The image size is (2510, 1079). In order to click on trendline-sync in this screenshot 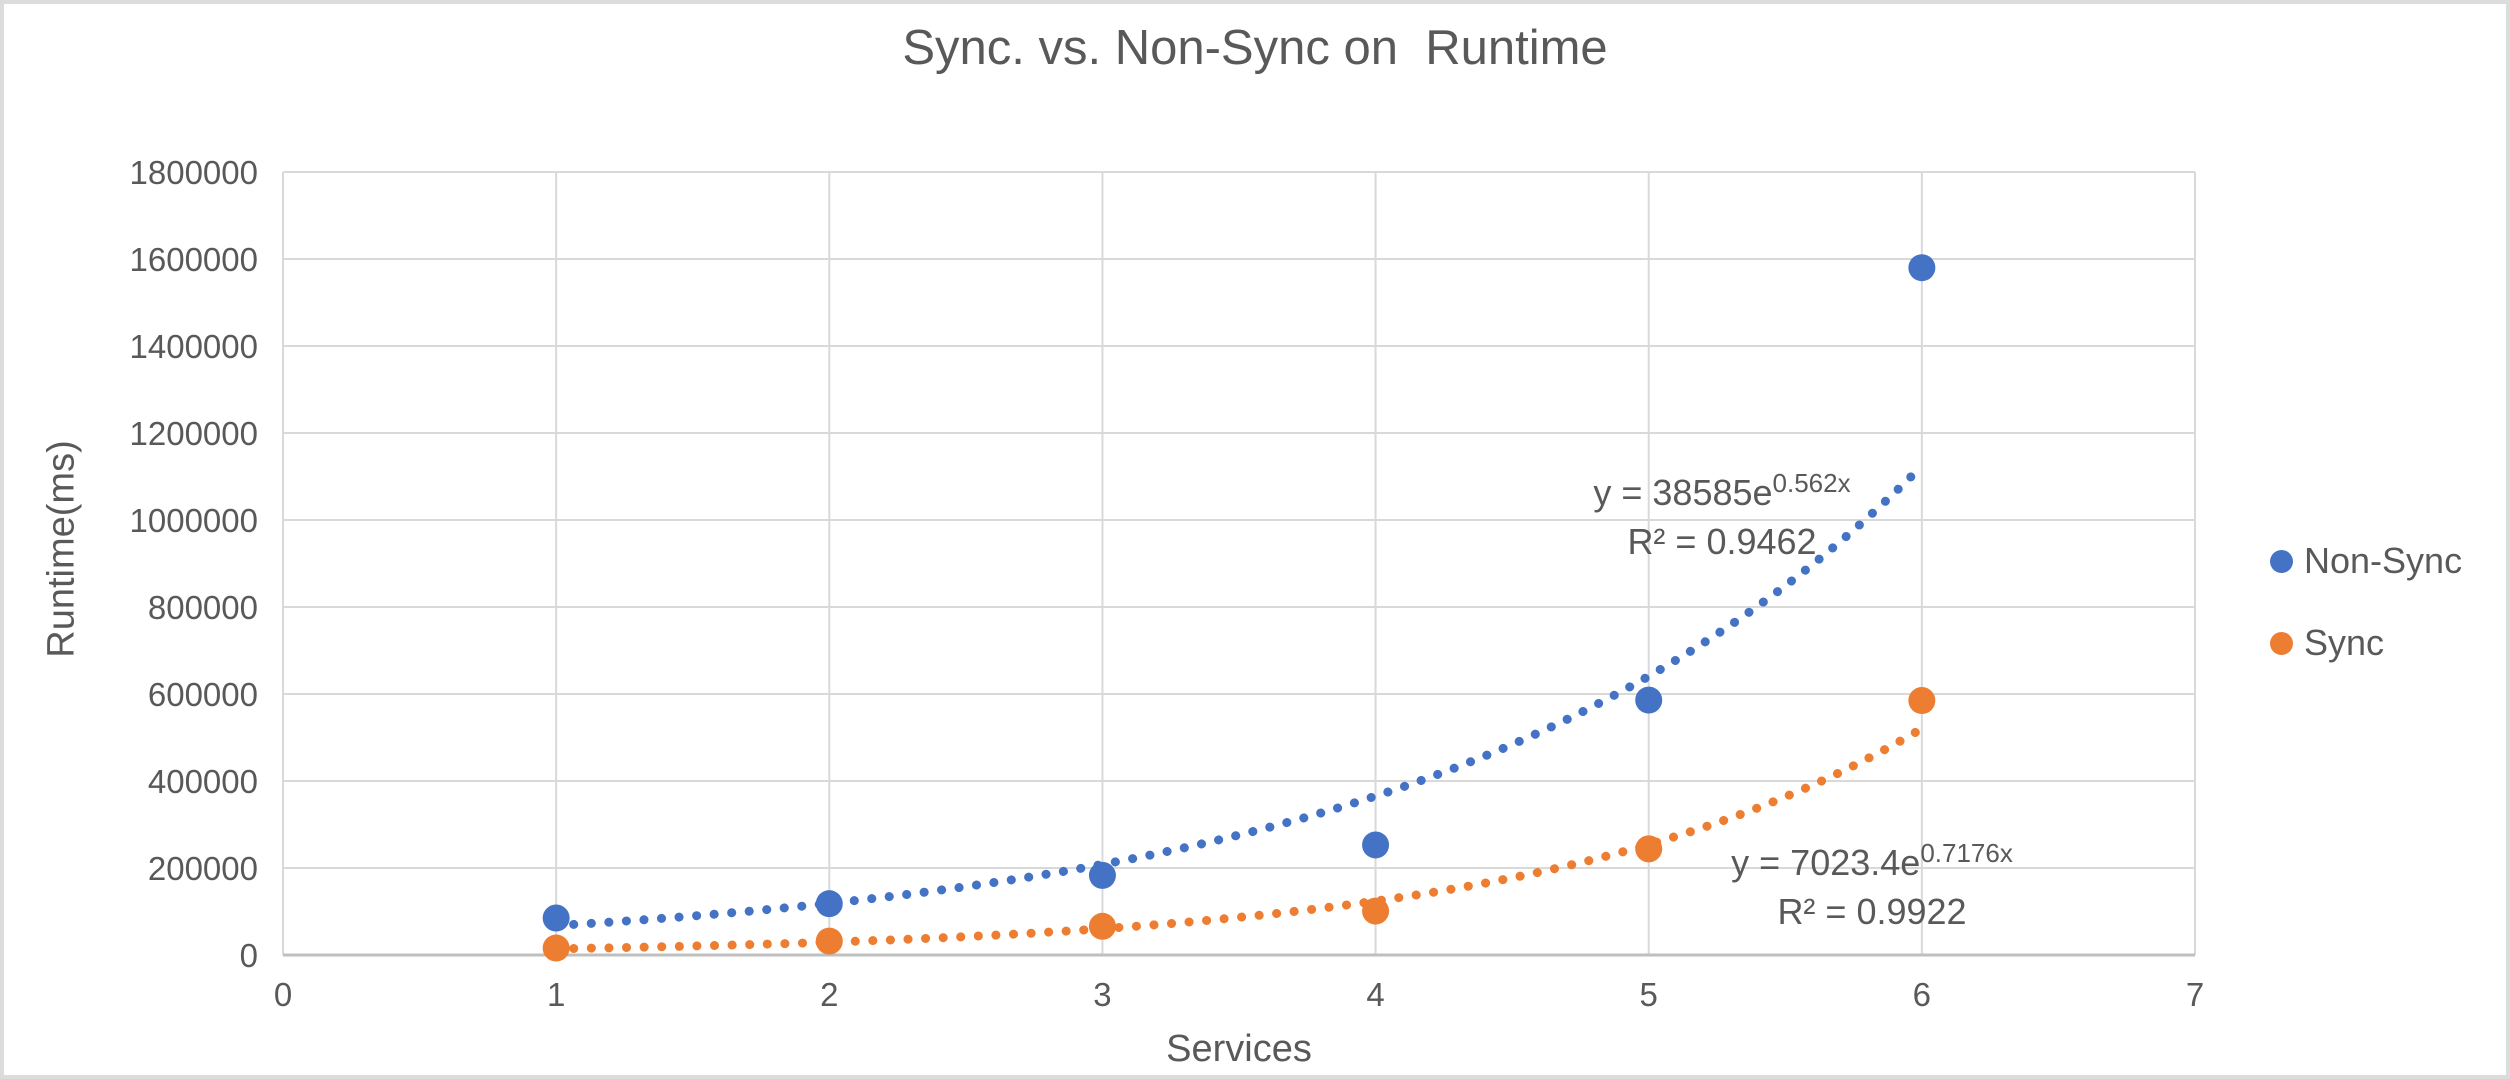, I will do `click(1239, 839)`.